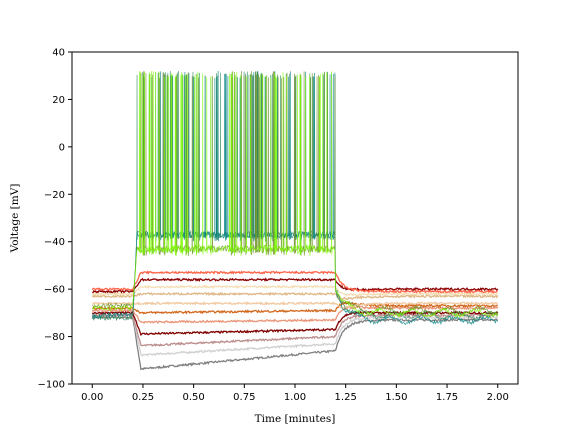  What do you see at coordinates (58, 53) in the screenshot?
I see `y-tick-label: 40` at bounding box center [58, 53].